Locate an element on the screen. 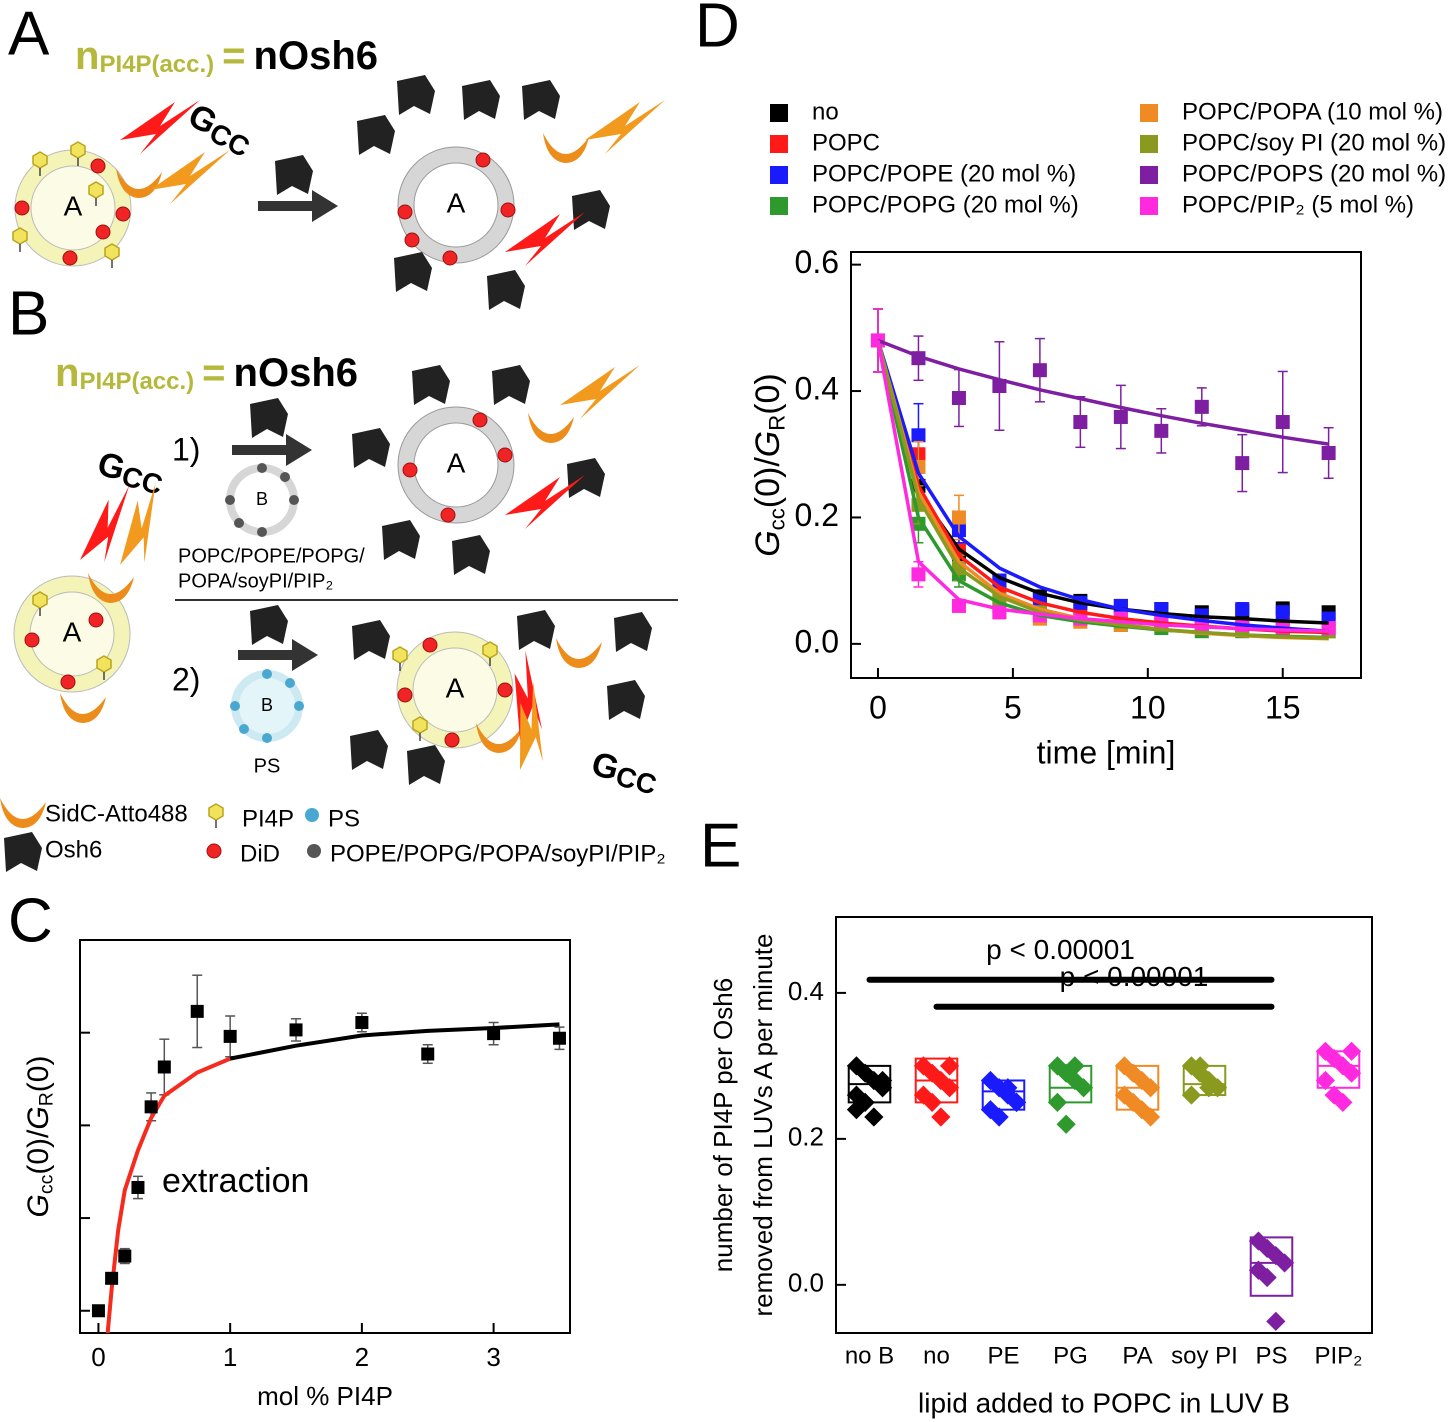  legend-label: POPC/POPS (20 mol %) is located at coordinates (1314, 173).